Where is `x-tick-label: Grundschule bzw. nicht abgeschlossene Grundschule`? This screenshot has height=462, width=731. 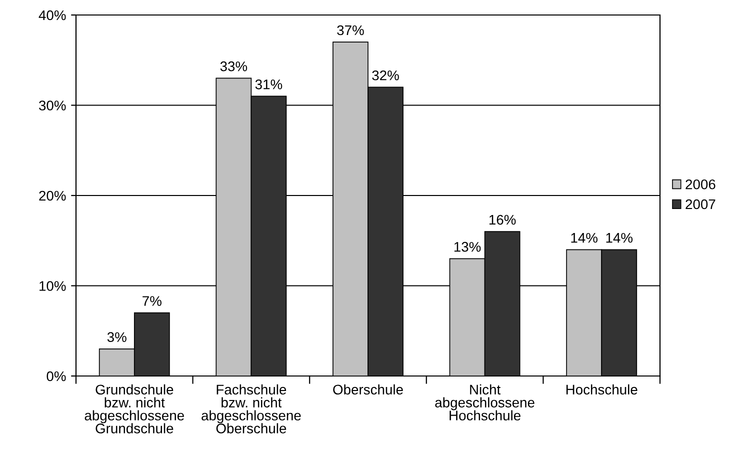 x-tick-label: Grundschule bzw. nicht abgeschlossene Grundschule is located at coordinates (134, 409).